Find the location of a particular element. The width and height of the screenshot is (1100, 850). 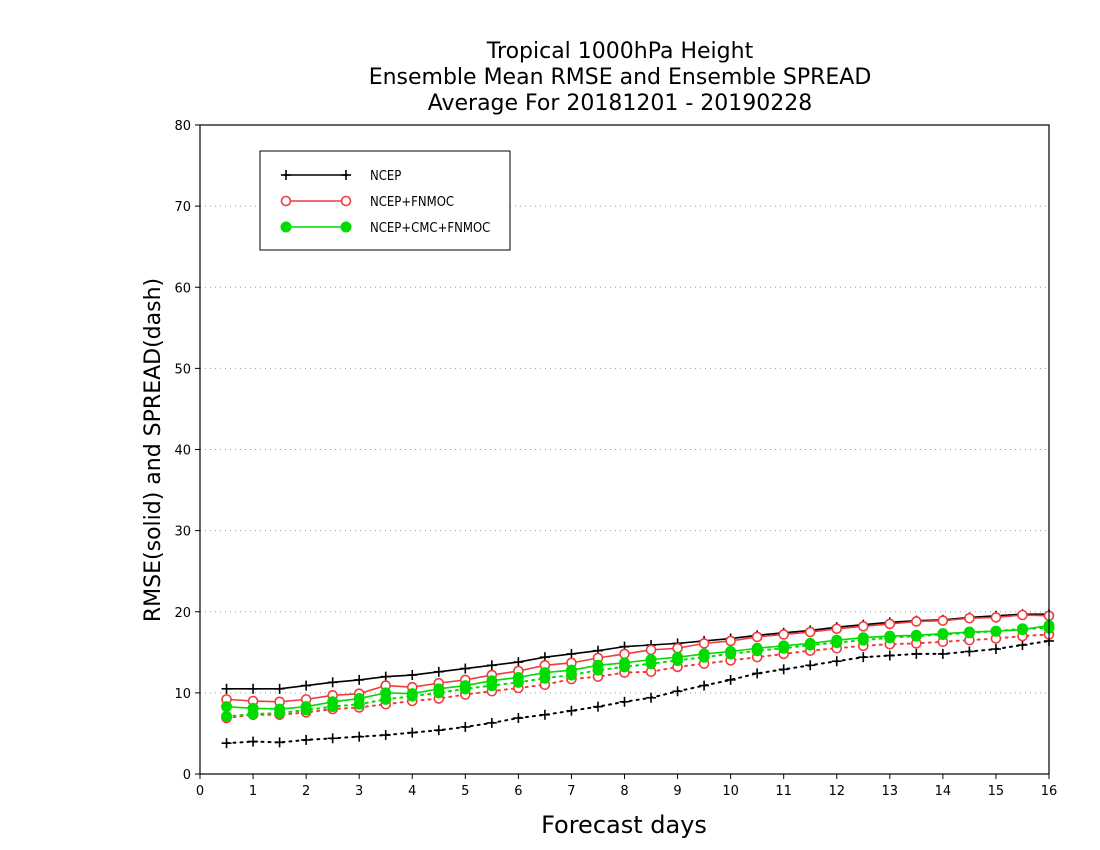

series-ncep is located at coordinates (637, 679).